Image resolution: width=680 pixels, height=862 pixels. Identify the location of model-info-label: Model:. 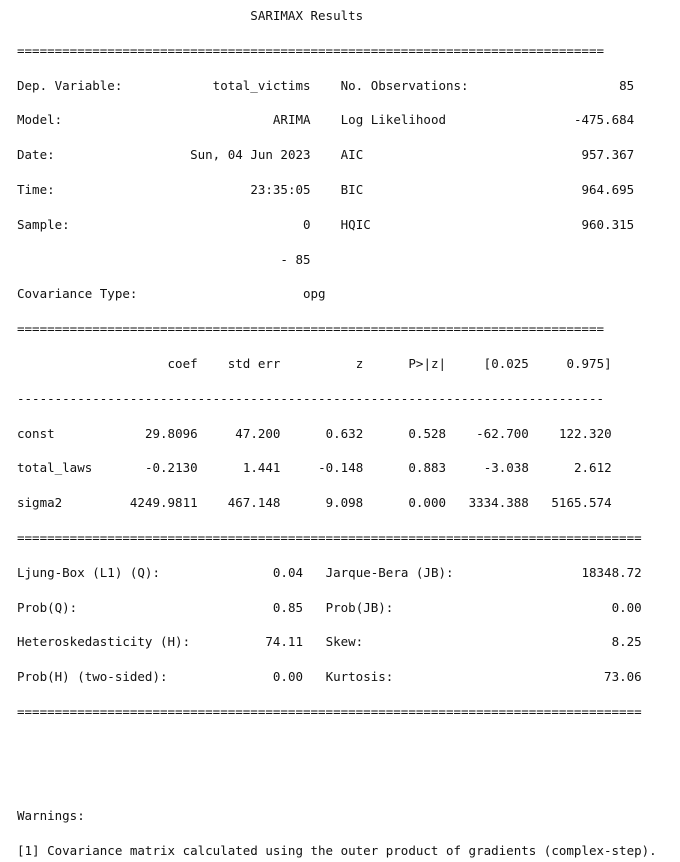
(40, 120).